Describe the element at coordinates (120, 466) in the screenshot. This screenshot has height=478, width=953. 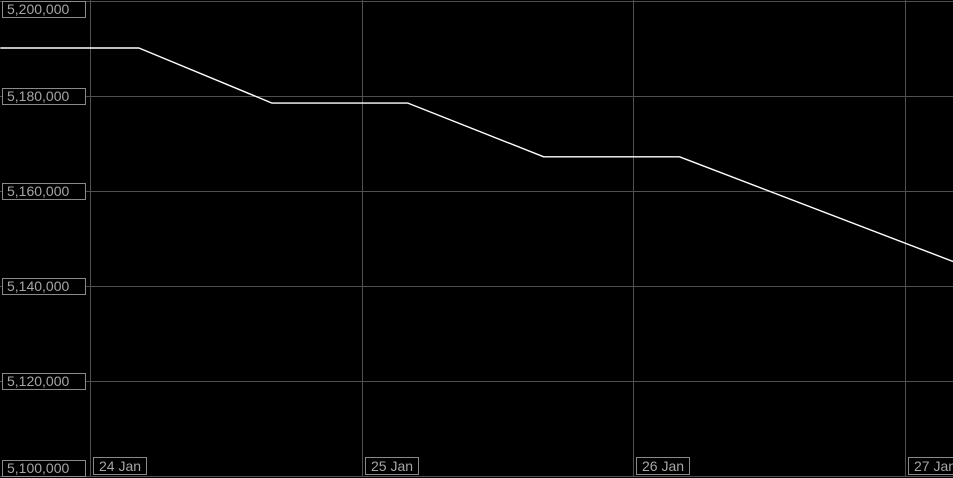
I see `x-axis-tick-label: 24 Jan` at that location.